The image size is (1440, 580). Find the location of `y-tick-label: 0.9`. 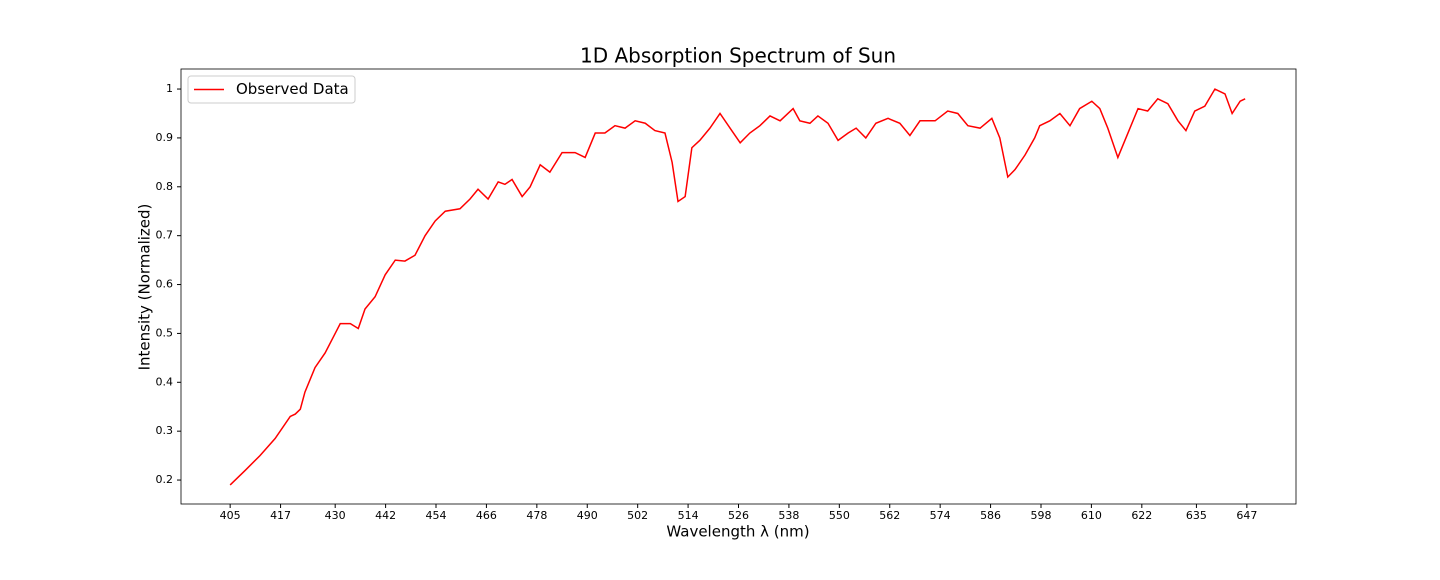

y-tick-label: 0.9 is located at coordinates (165, 137).